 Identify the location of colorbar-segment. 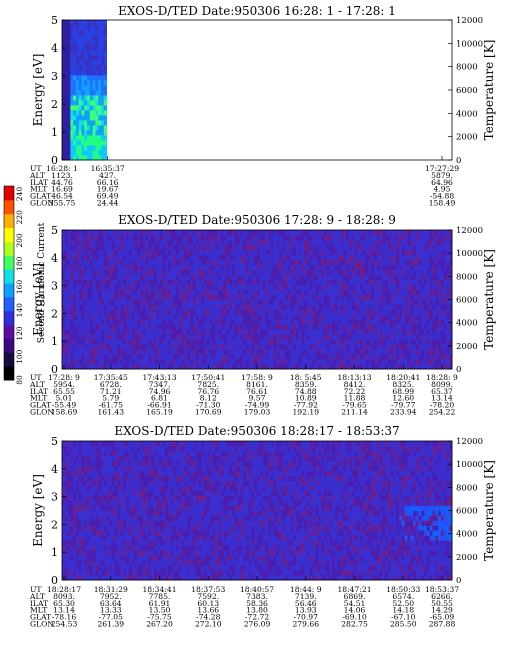
(9, 332).